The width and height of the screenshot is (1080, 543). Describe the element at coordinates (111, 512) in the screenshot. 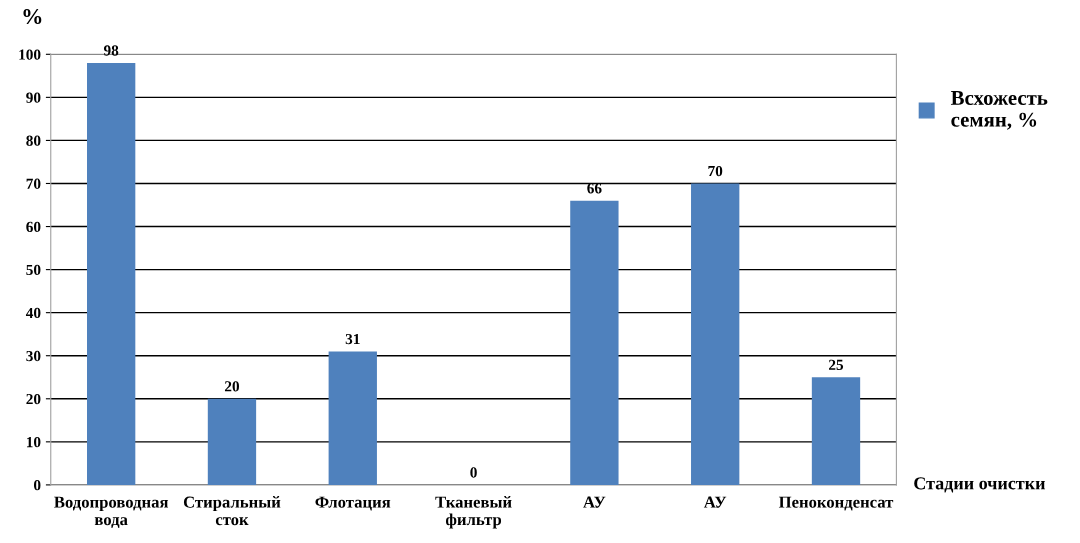

I see `x-tick-label: Водопроводная вода` at that location.